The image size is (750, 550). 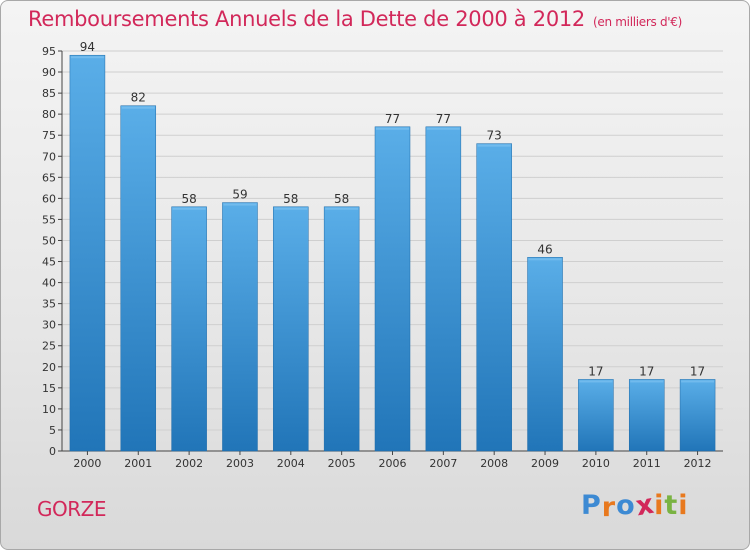 What do you see at coordinates (49, 72) in the screenshot?
I see `y-tick-label: 90` at bounding box center [49, 72].